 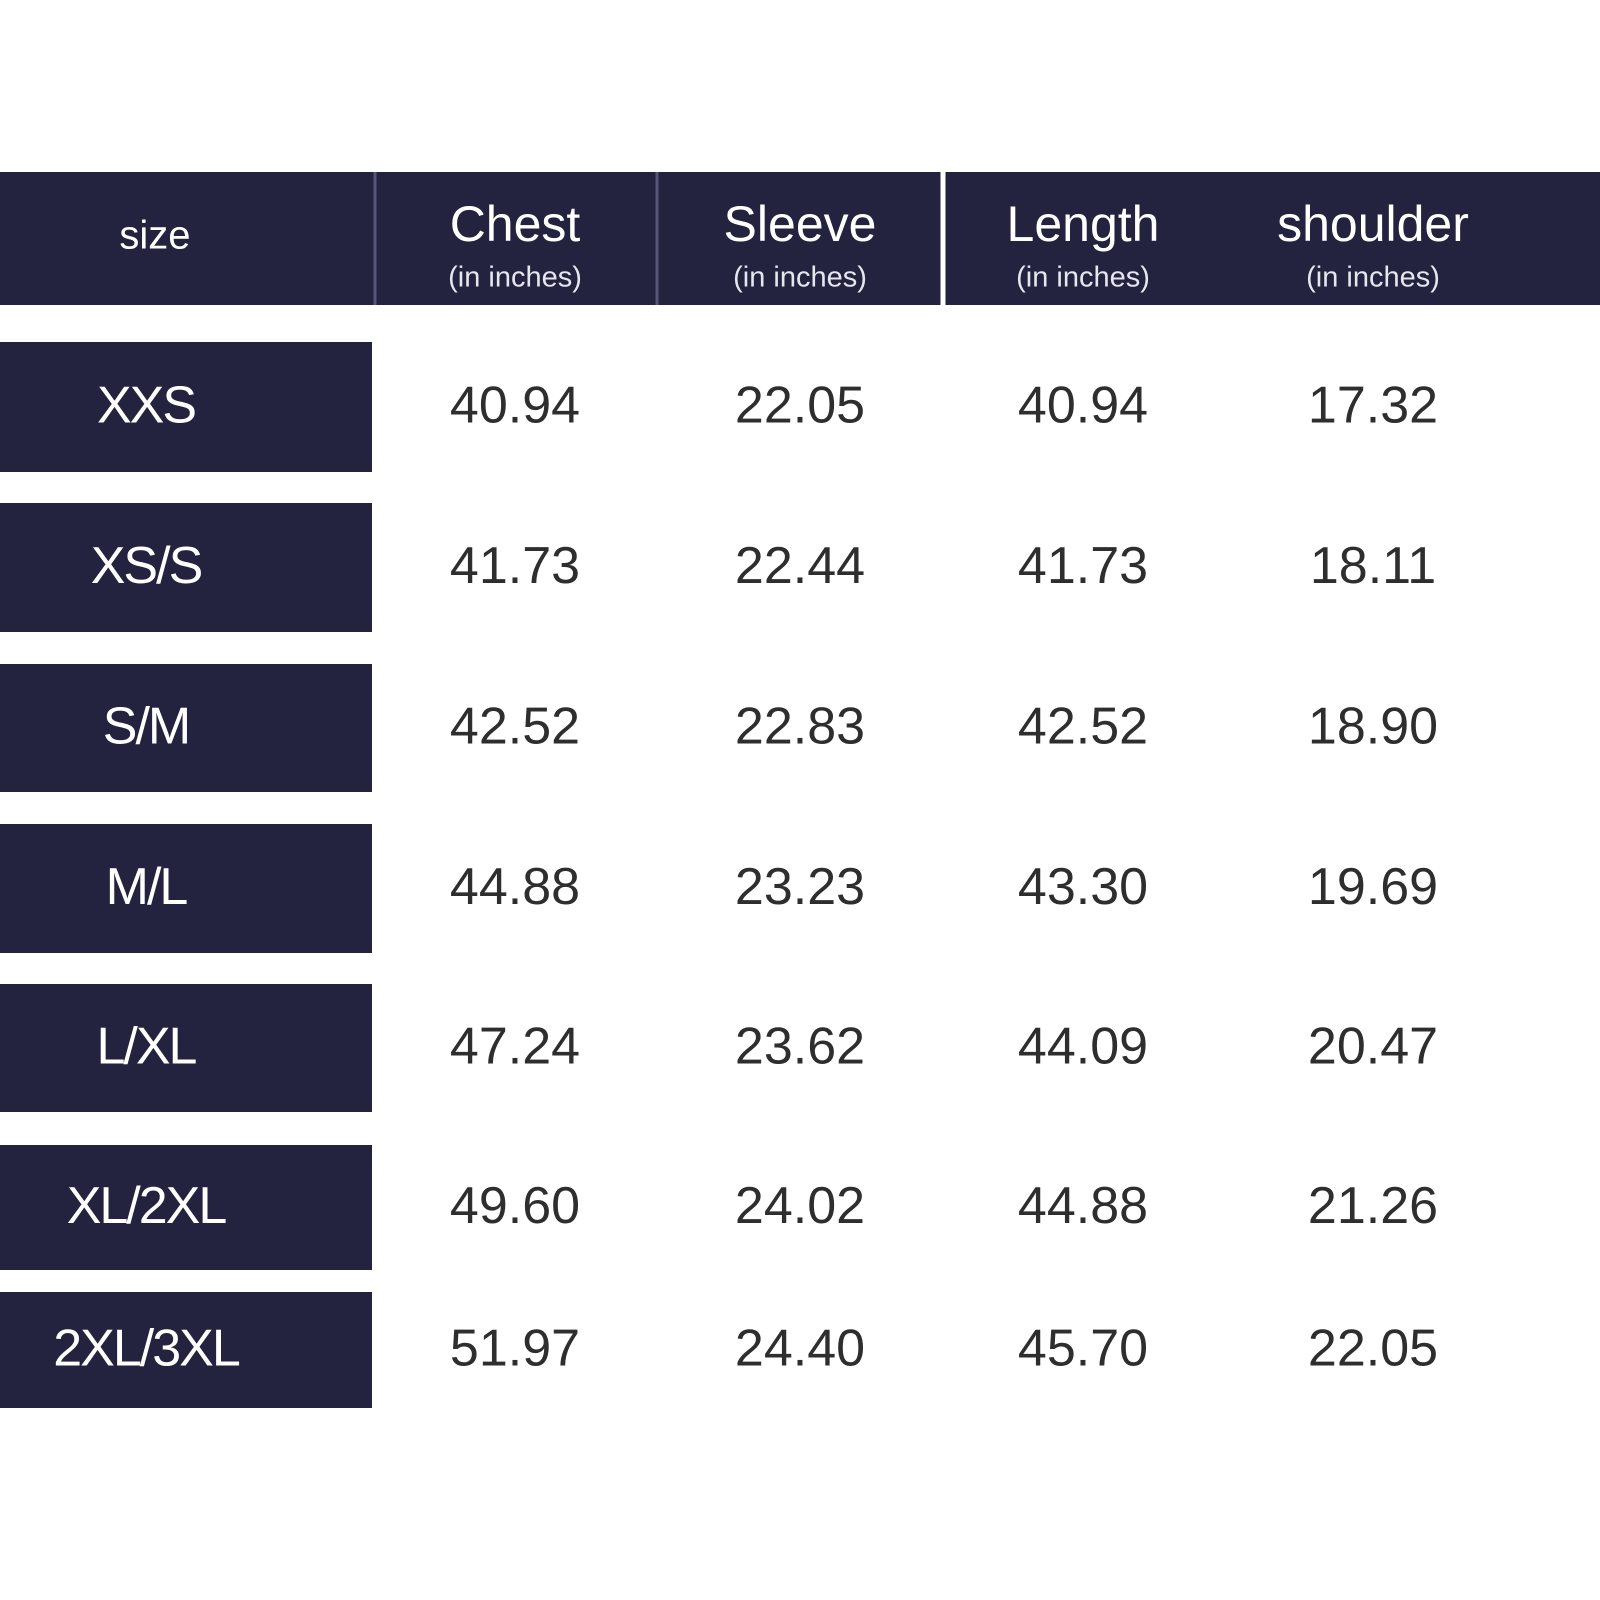 I want to click on size-header: size, so click(x=154, y=236).